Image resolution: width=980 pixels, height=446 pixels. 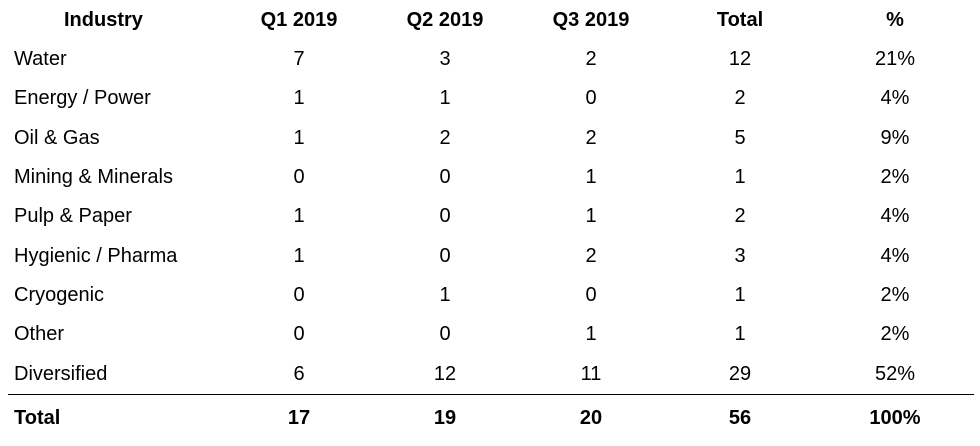 What do you see at coordinates (59, 294) in the screenshot?
I see `cell-industry: Cryogenic` at bounding box center [59, 294].